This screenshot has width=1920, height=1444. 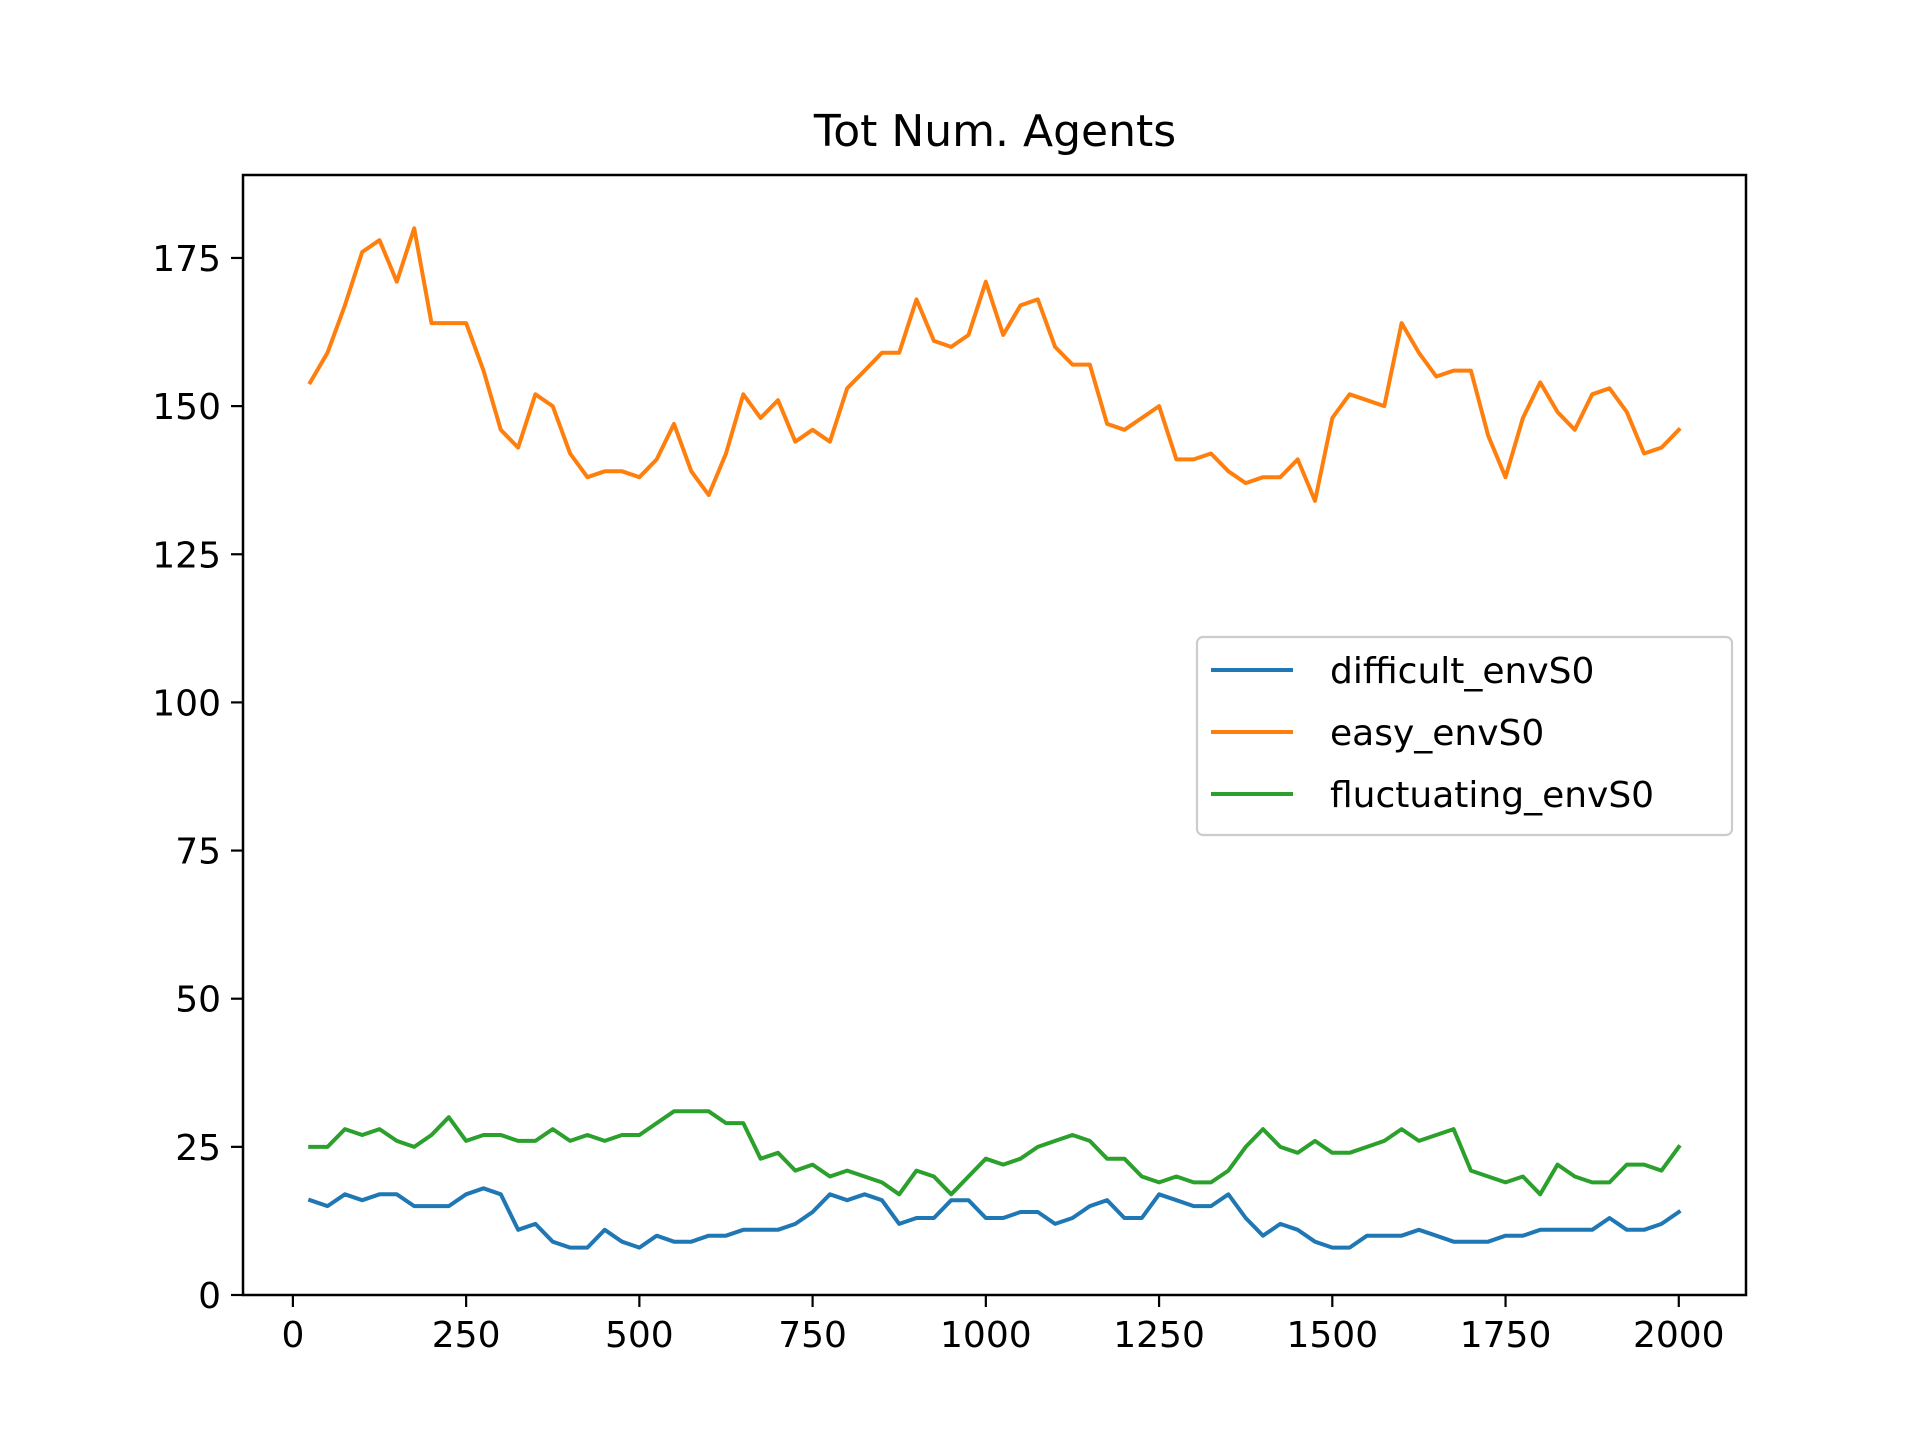 What do you see at coordinates (994, 364) in the screenshot?
I see `series-line-easy-envs0` at bounding box center [994, 364].